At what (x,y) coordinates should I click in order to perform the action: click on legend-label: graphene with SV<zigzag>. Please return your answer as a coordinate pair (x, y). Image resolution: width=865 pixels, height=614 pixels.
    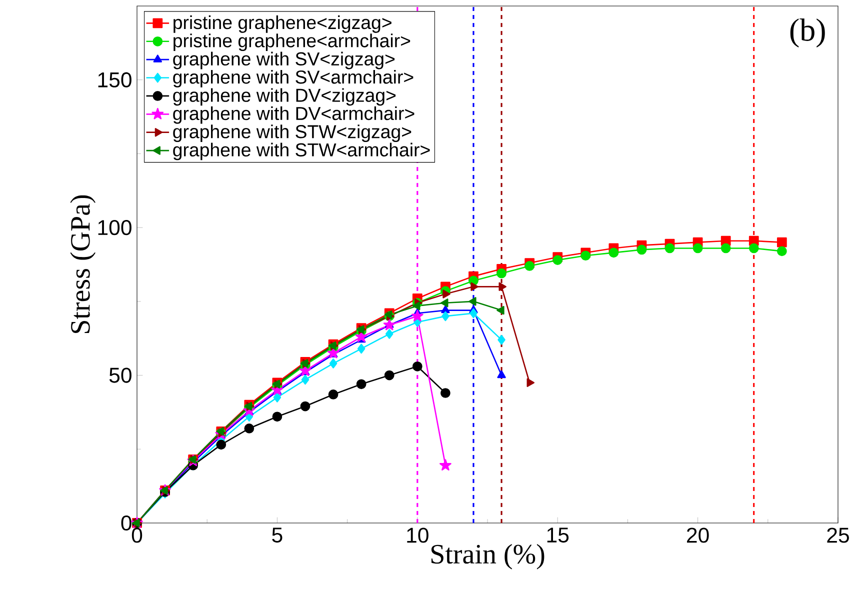
    Looking at the image, I should click on (284, 61).